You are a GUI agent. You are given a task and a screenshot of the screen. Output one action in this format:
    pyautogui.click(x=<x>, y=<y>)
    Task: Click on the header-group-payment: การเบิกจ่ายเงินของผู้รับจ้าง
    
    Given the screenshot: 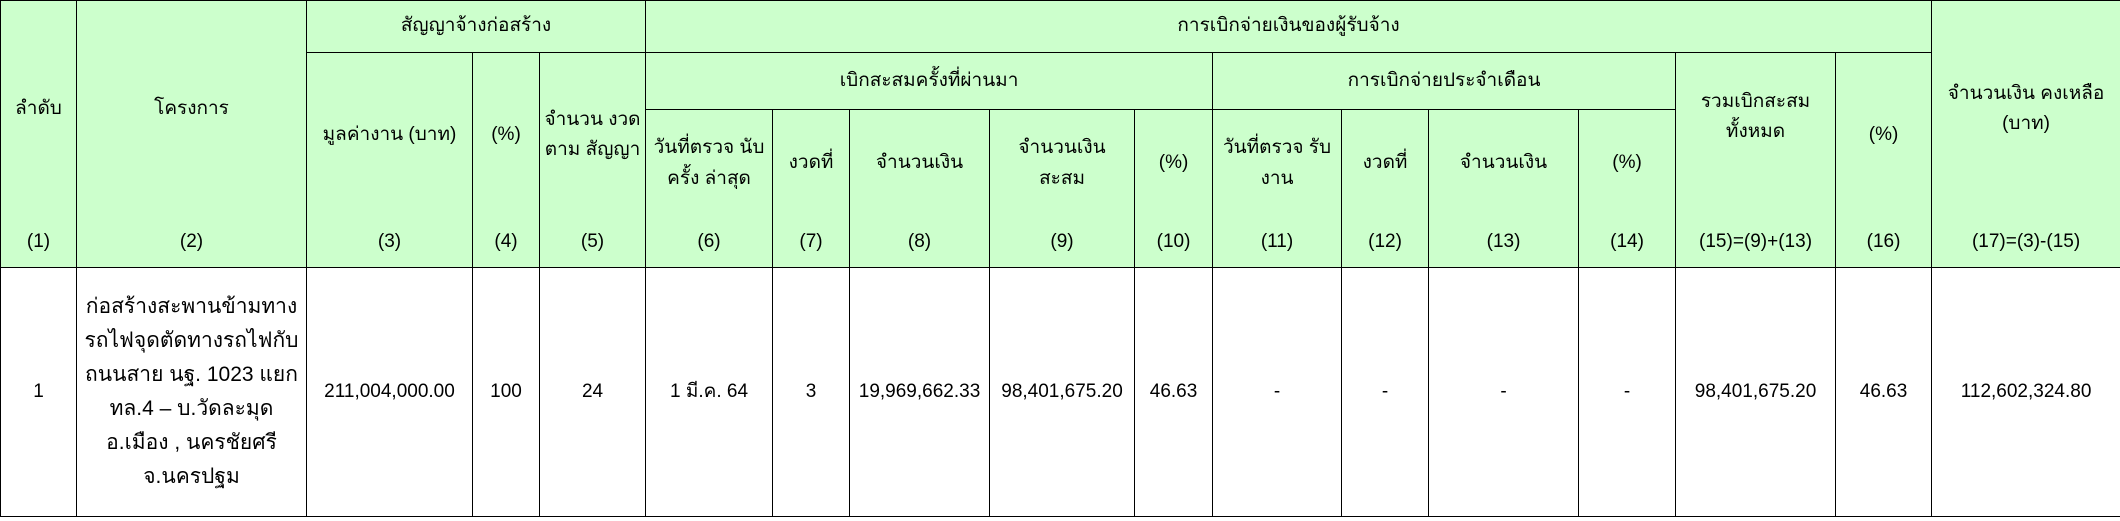 What is the action you would take?
    pyautogui.click(x=1289, y=26)
    